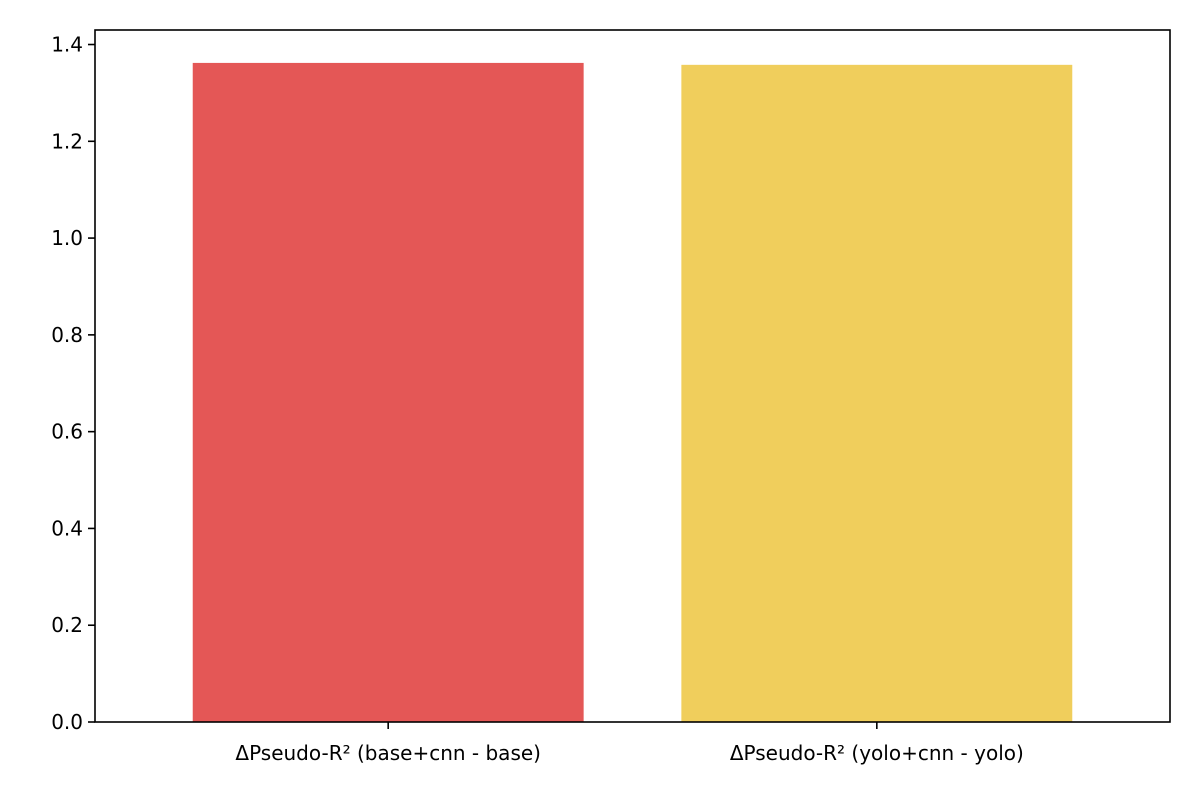 This screenshot has width=1200, height=800. Describe the element at coordinates (877, 753) in the screenshot. I see `x-tick-label: ΔPseudo-R² (yolo+cnn - yolo)` at that location.